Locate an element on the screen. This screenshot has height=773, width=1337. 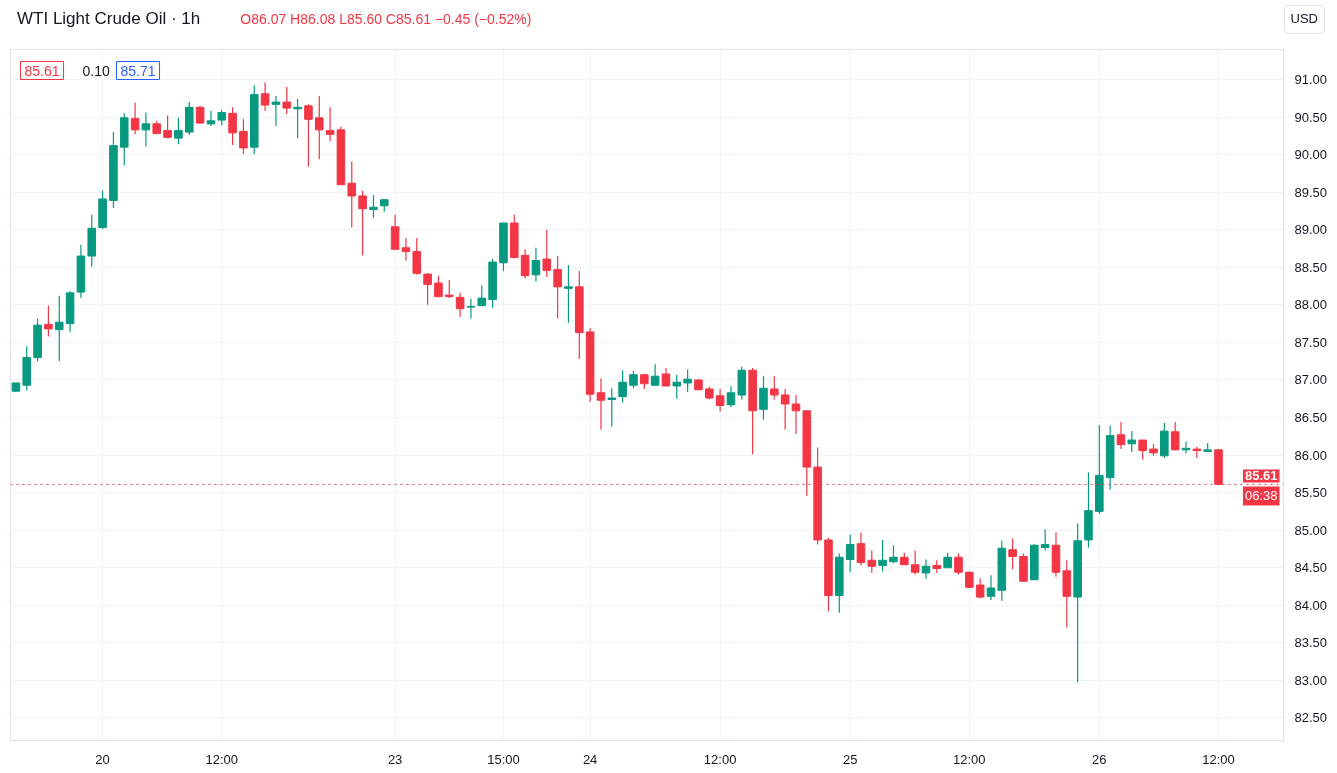
text: USD is located at coordinates (1304, 19).